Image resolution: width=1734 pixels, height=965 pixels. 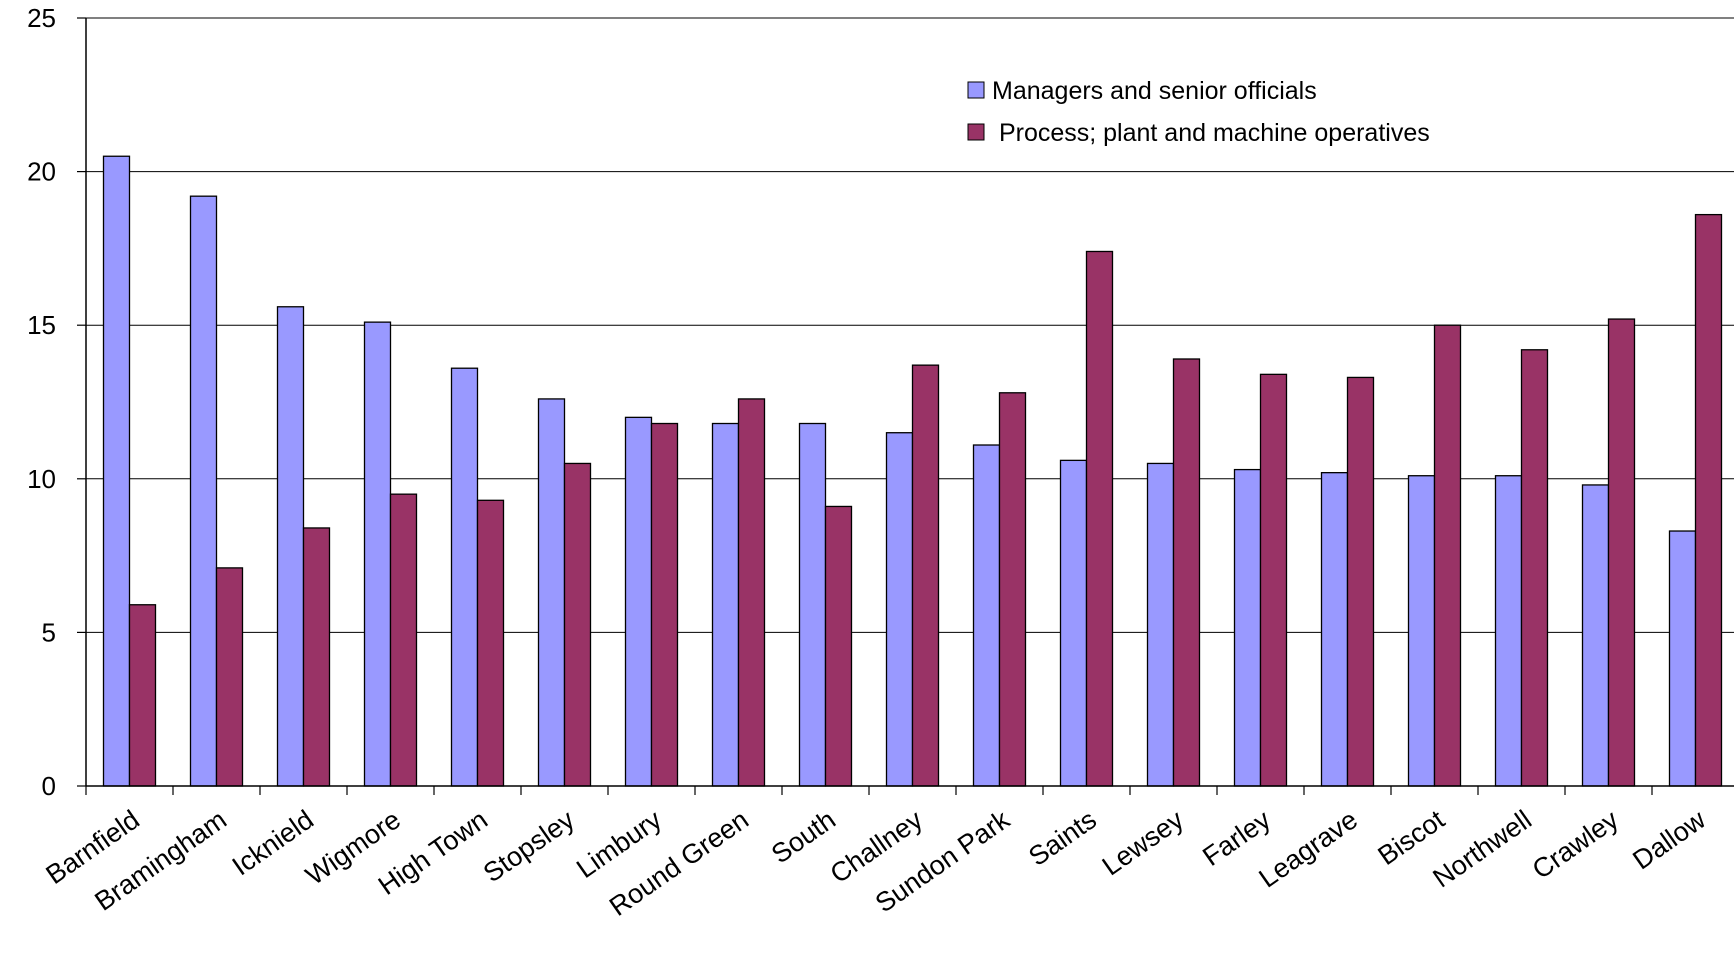 I want to click on y-tick-label: 25, so click(x=41, y=18).